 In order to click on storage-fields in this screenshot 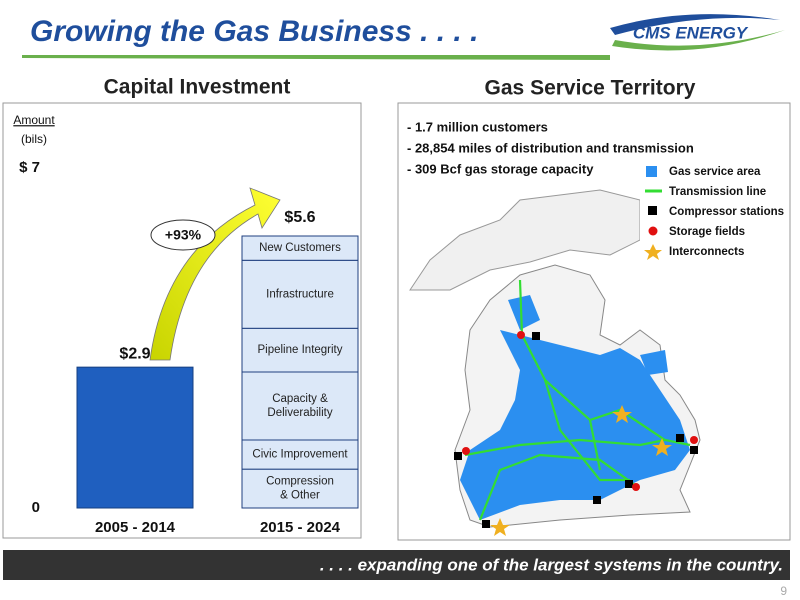, I will do `click(580, 411)`.